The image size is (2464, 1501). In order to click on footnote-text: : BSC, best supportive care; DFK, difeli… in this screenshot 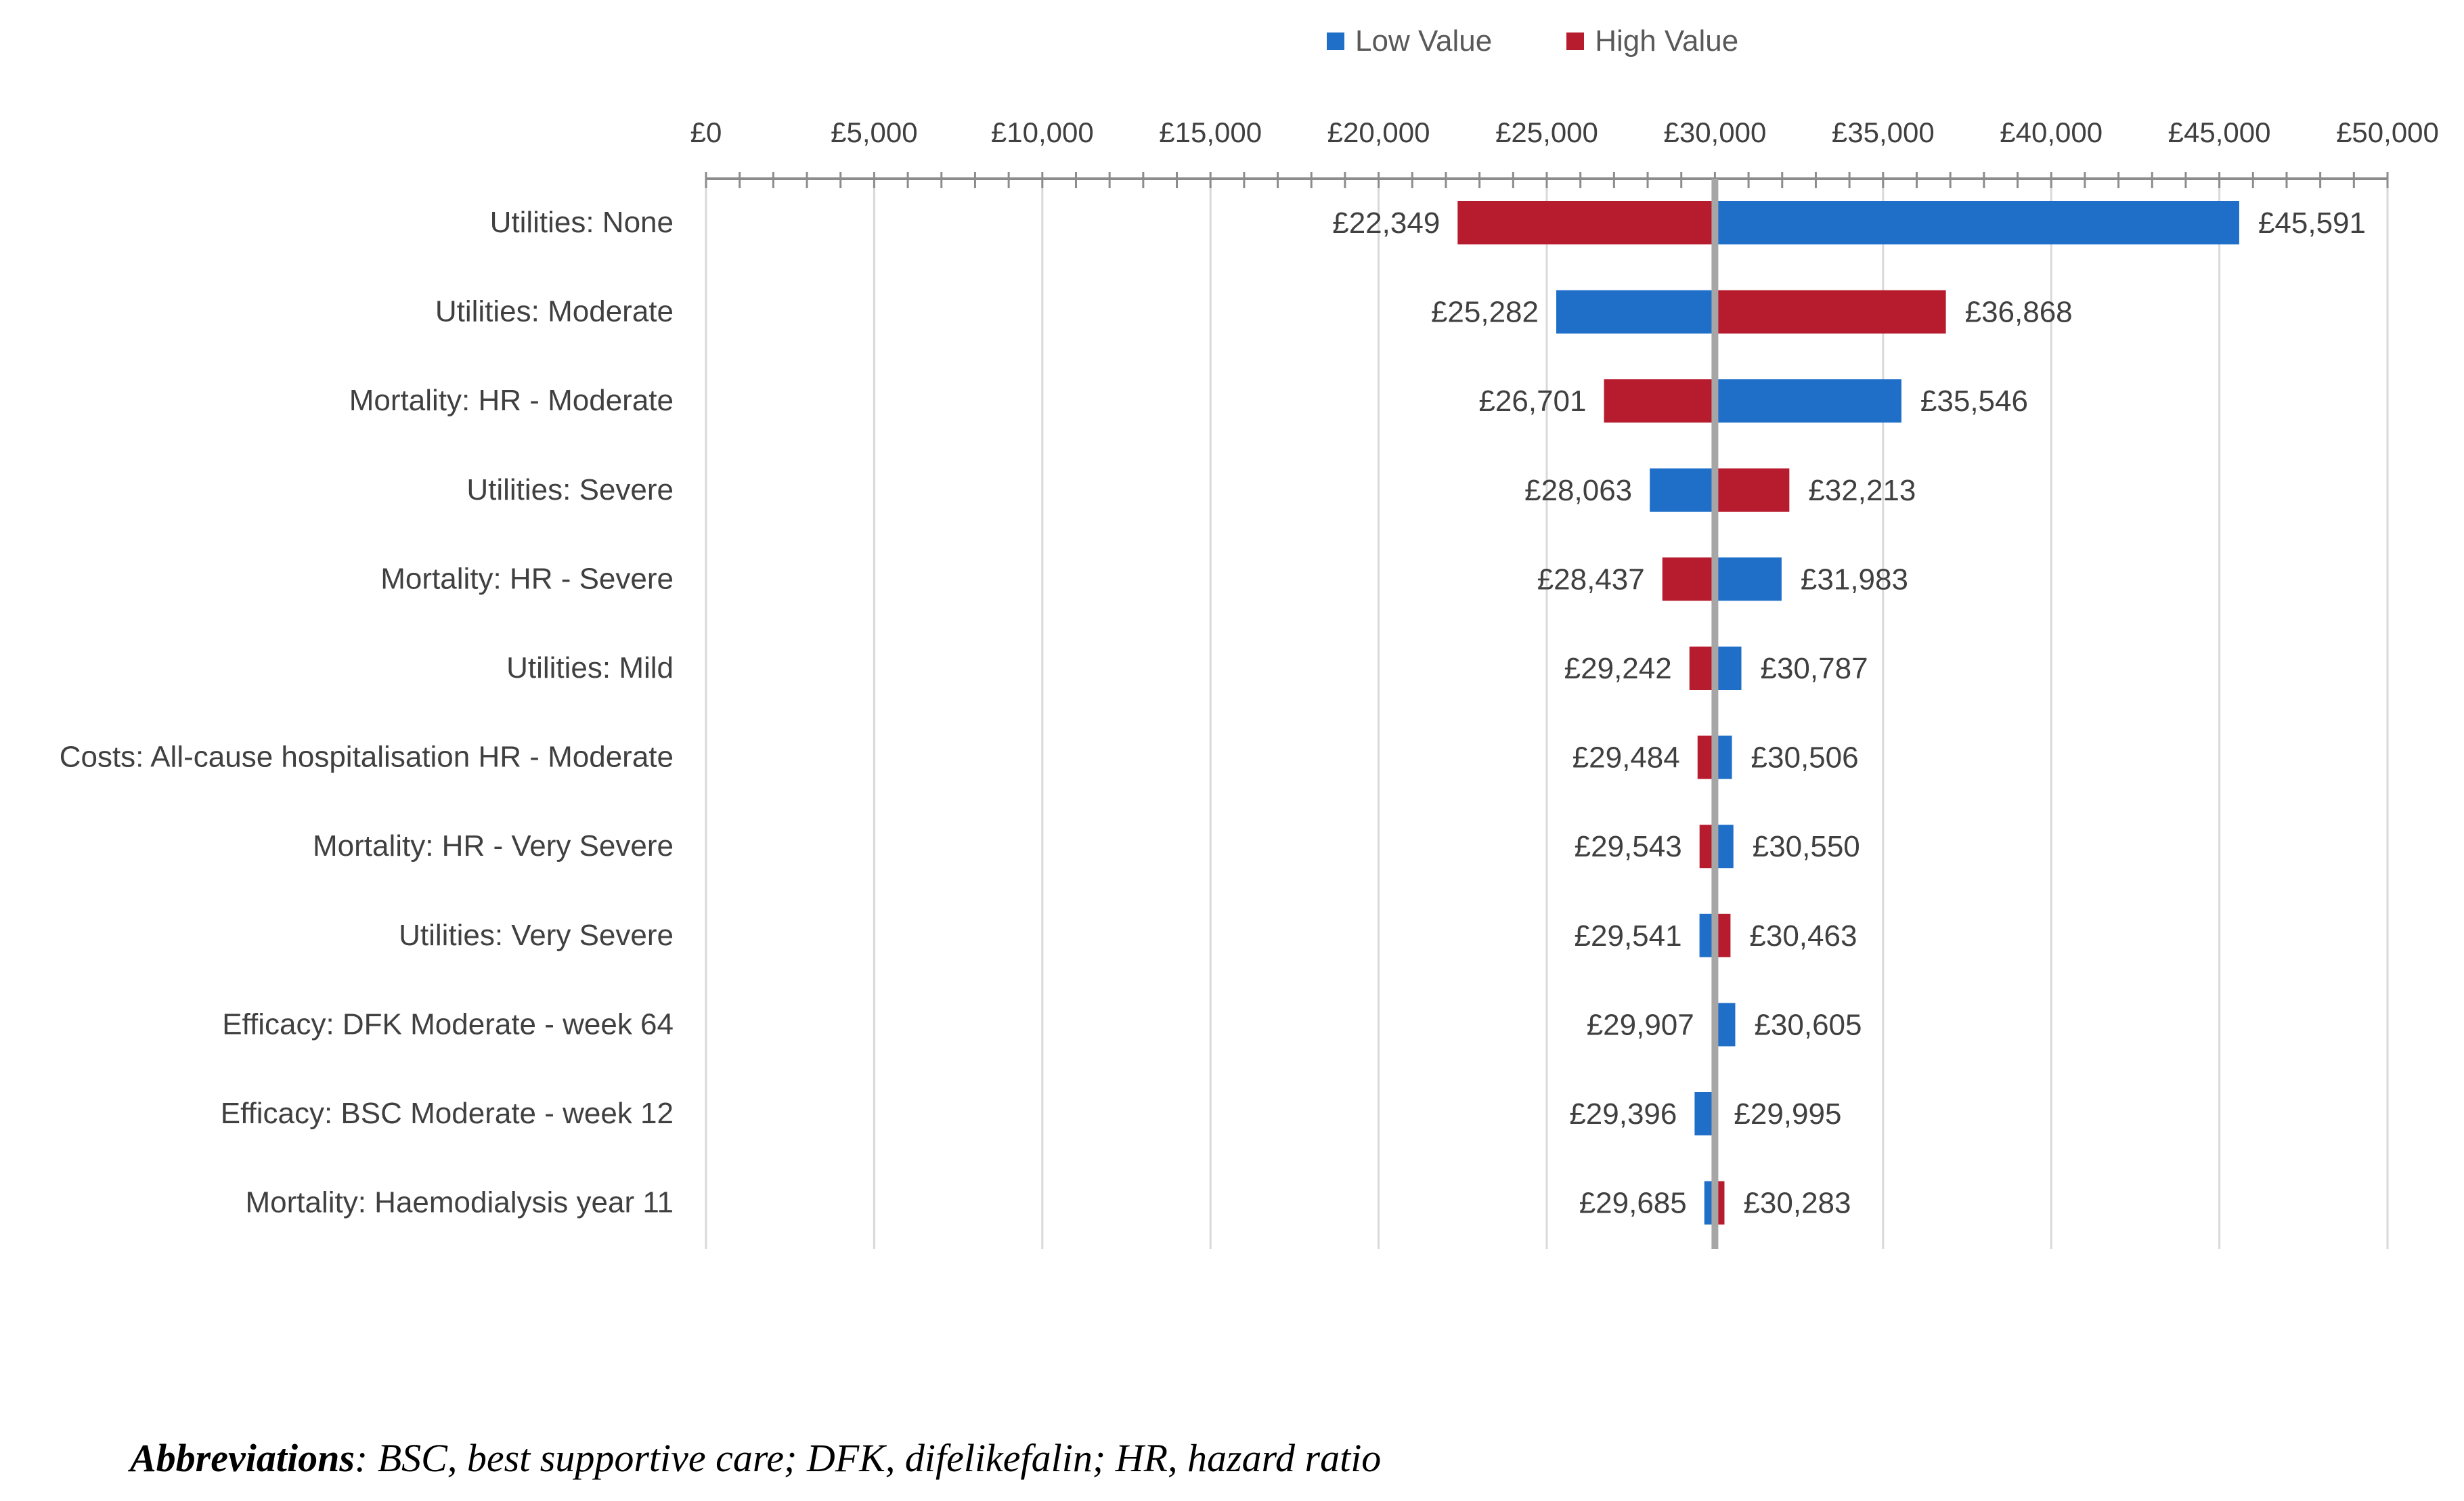, I will do `click(868, 1458)`.